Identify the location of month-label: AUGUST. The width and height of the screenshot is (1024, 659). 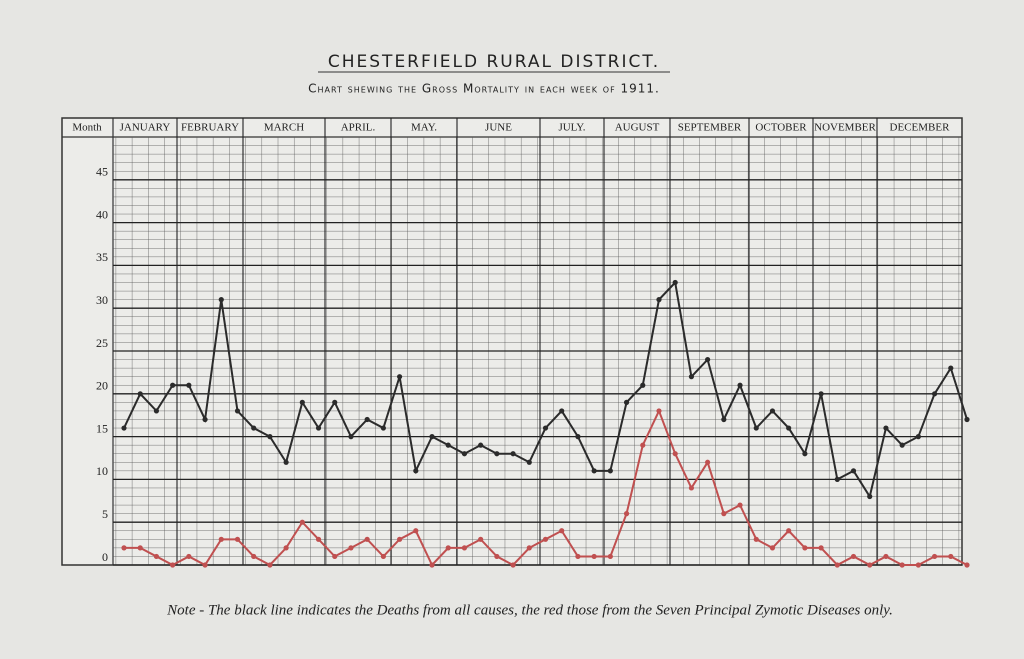
(637, 128).